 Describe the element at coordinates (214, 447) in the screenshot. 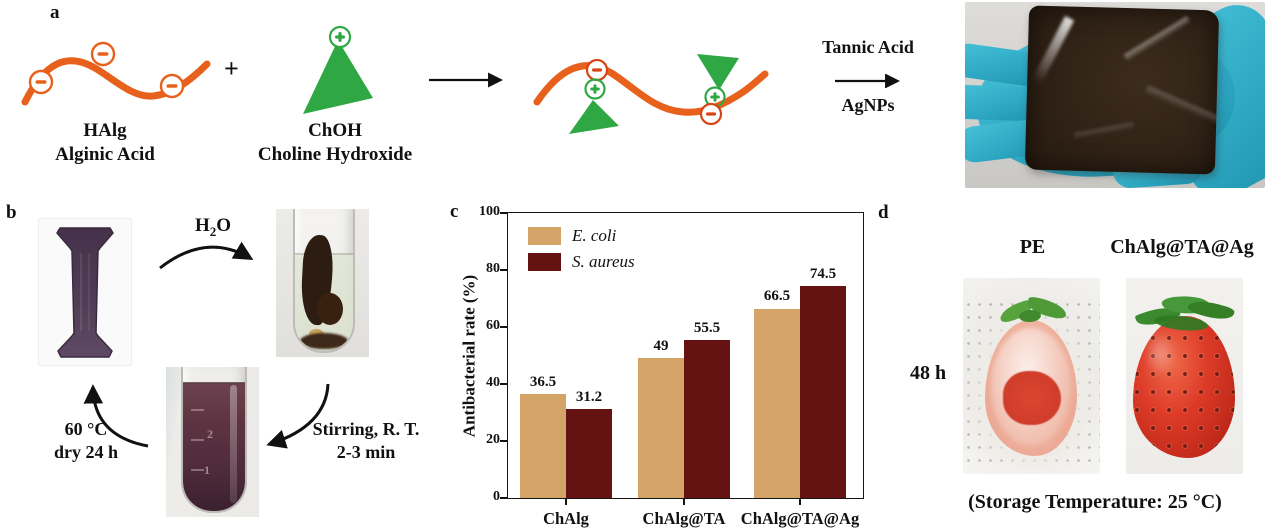

I see `tube-liquid` at that location.